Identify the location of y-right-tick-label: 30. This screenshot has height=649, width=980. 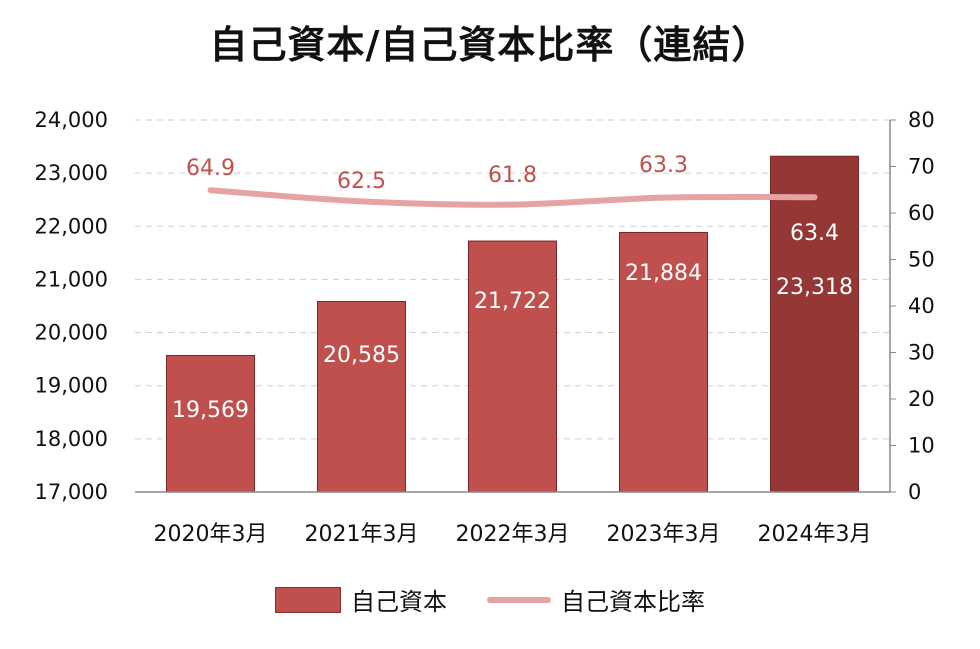
(921, 353).